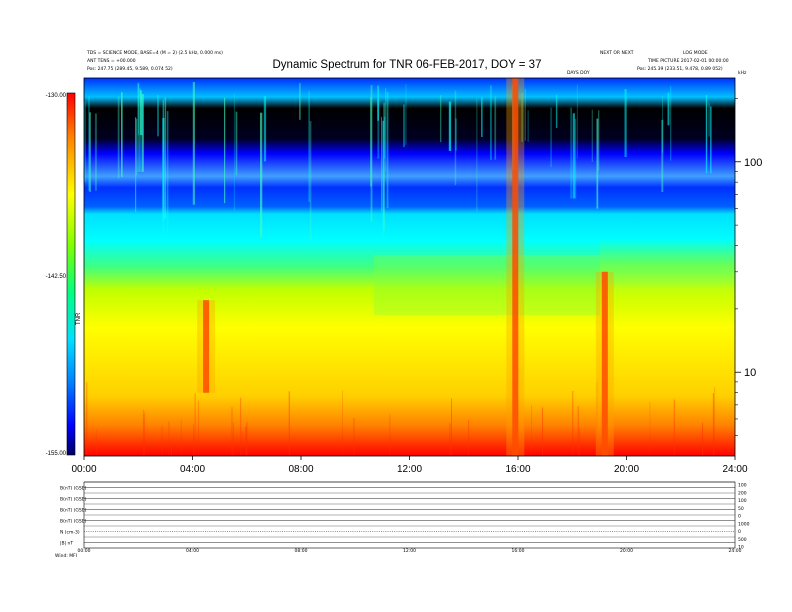  Describe the element at coordinates (734, 469) in the screenshot. I see `x-tick-label: 24:00` at that location.